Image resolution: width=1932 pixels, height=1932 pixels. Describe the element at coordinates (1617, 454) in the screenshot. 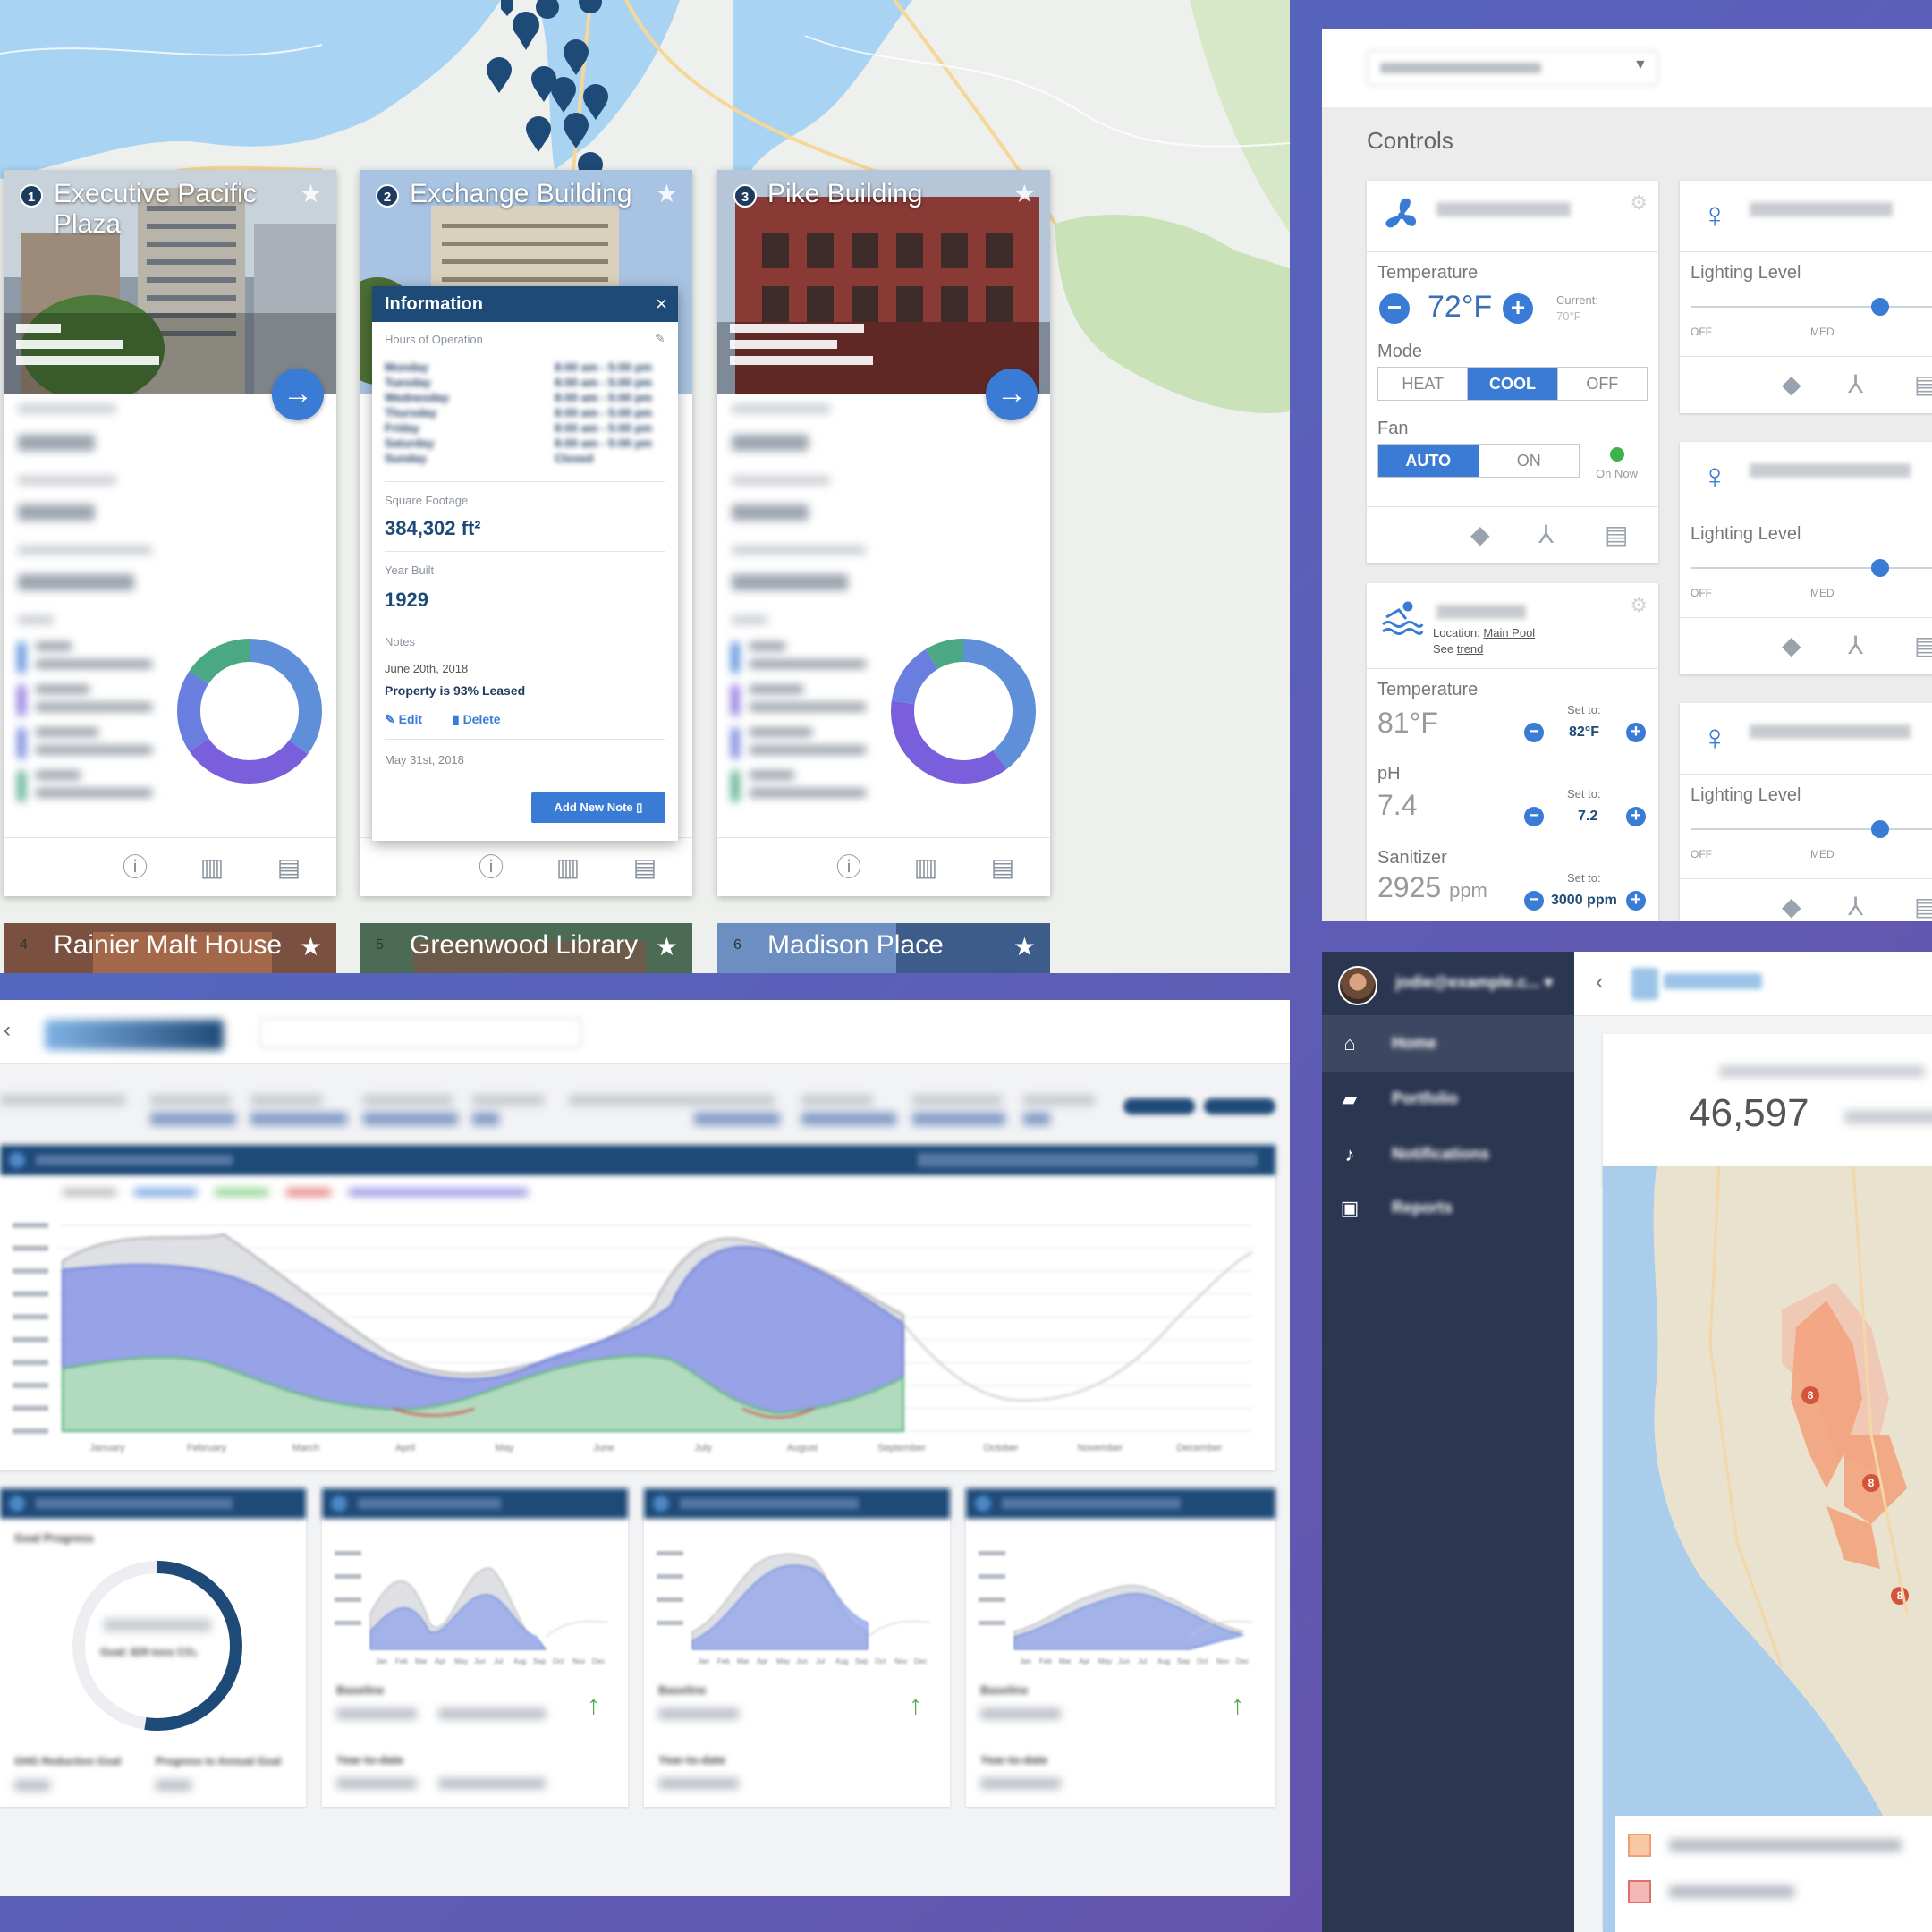

I see `fan-status-dot` at that location.